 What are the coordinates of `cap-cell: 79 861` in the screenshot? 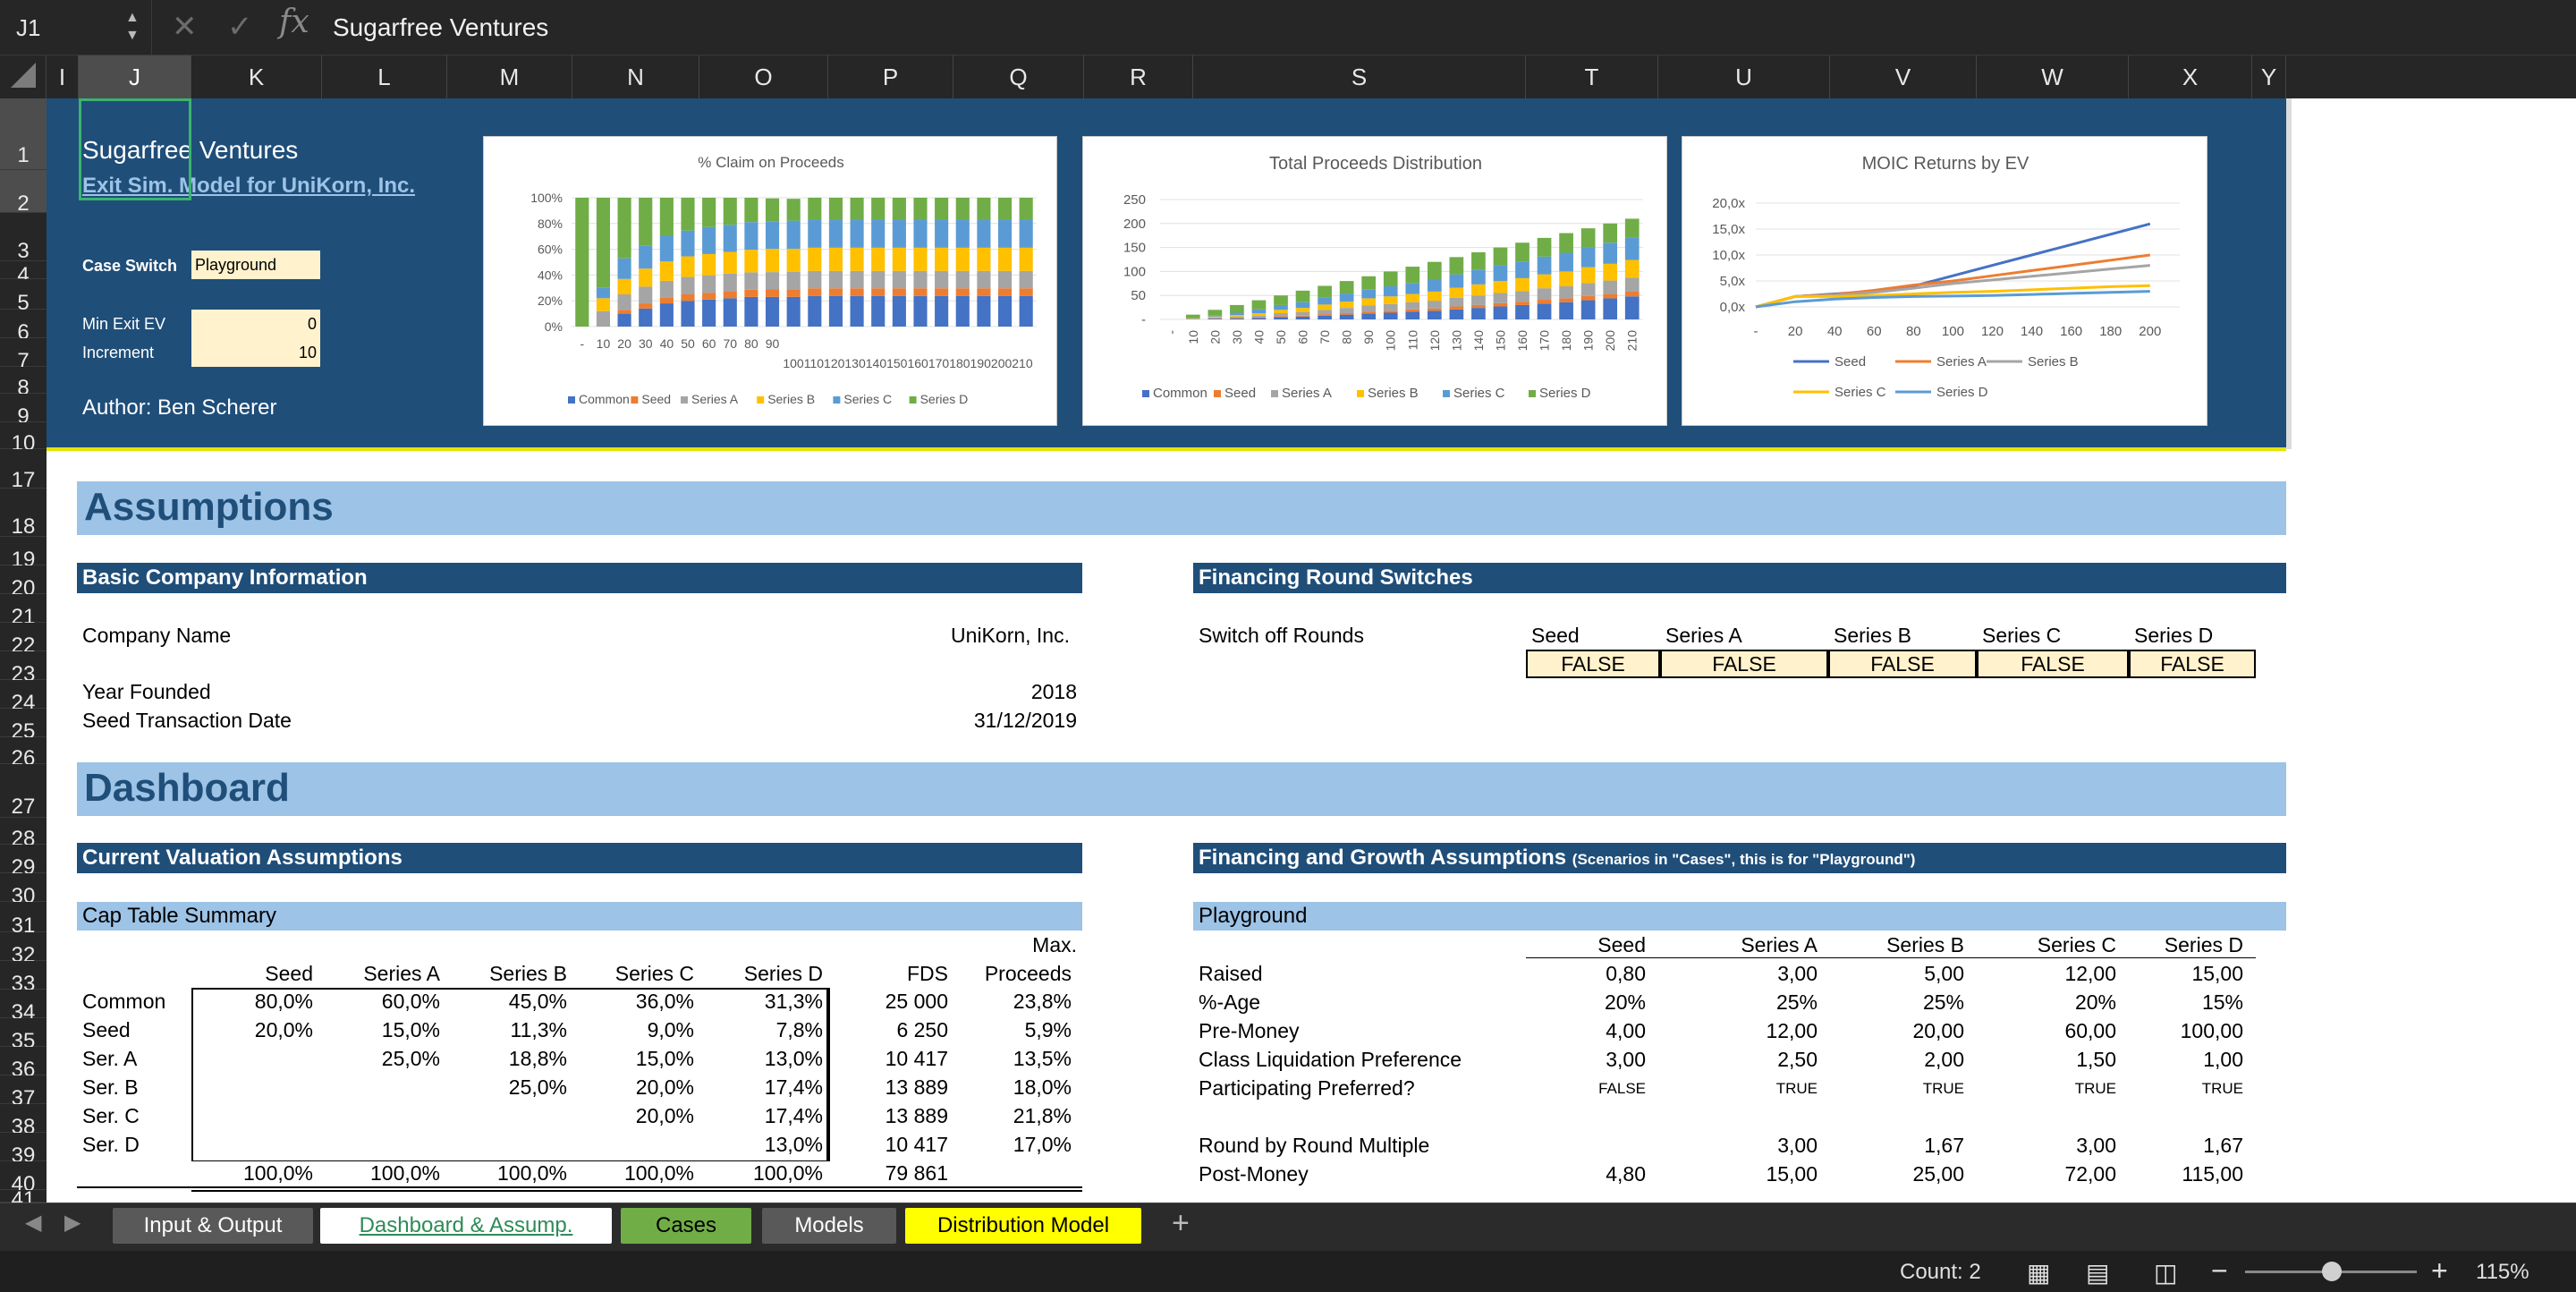 It's located at (916, 1173).